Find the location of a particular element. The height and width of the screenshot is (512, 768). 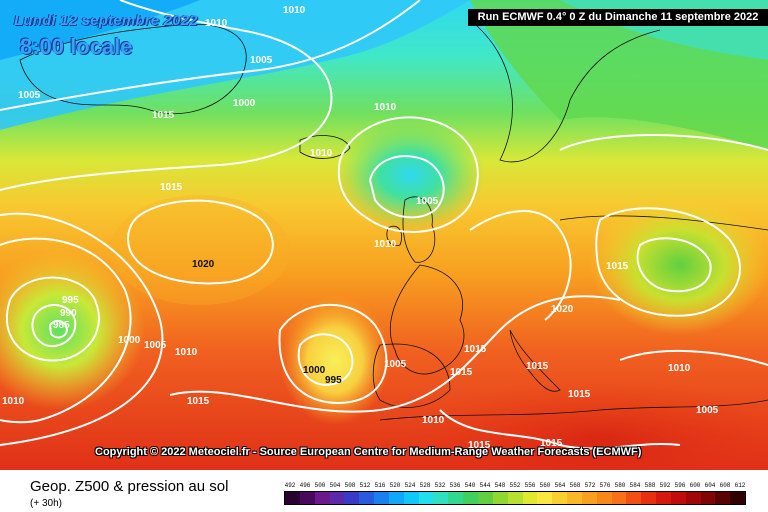

color-scale-label: 564 is located at coordinates (560, 485).